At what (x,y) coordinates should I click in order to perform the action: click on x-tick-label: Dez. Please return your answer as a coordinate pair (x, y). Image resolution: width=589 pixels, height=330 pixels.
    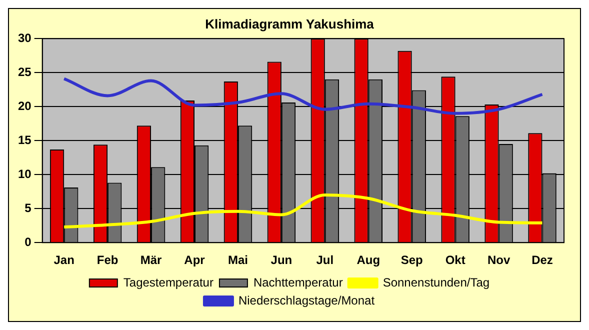
    Looking at the image, I should click on (542, 260).